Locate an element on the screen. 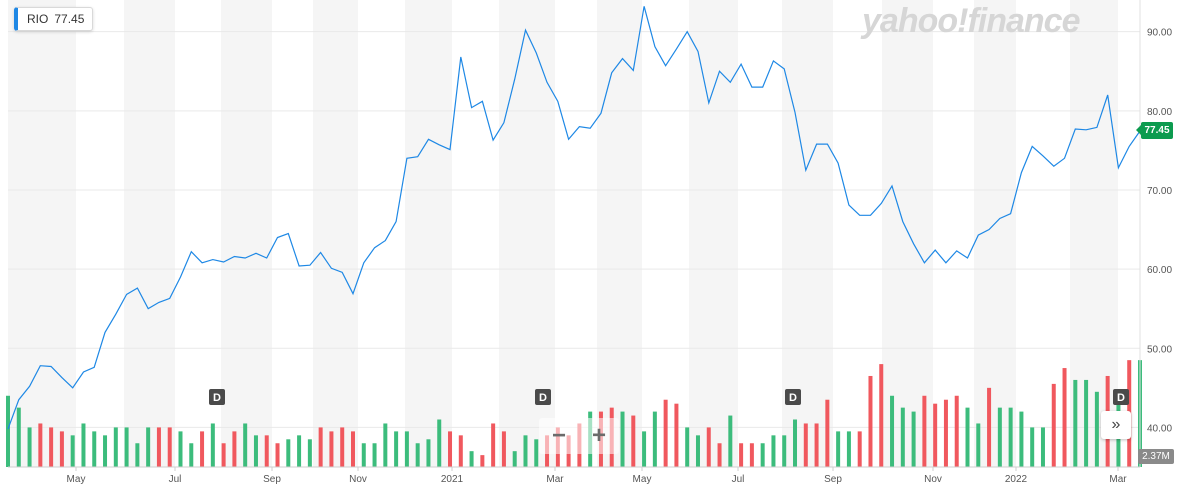 This screenshot has height=487, width=1183. y-axis: 90.00 80.00 70.00 60.00 50.00 40.00 is located at coordinates (1155, 233).